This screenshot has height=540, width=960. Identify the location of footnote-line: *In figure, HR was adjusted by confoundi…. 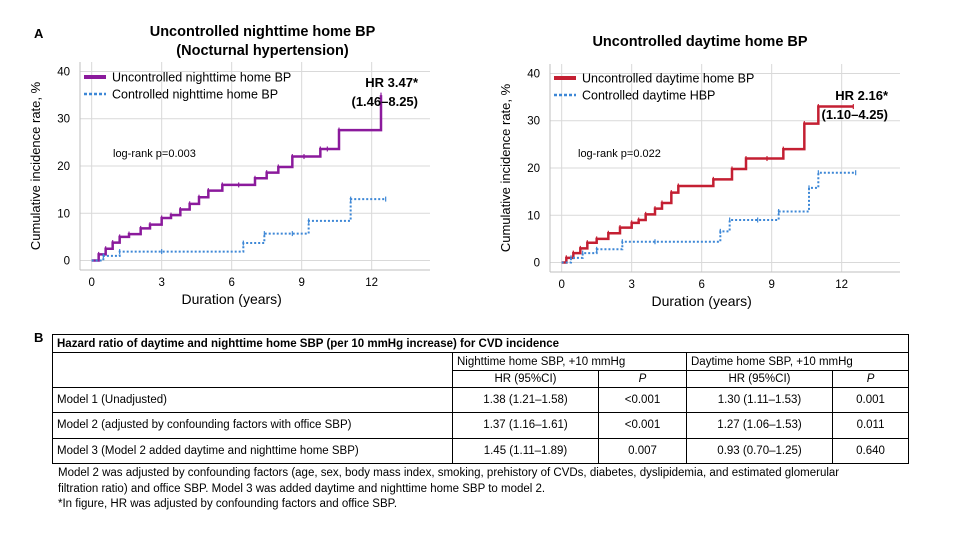
(228, 504).